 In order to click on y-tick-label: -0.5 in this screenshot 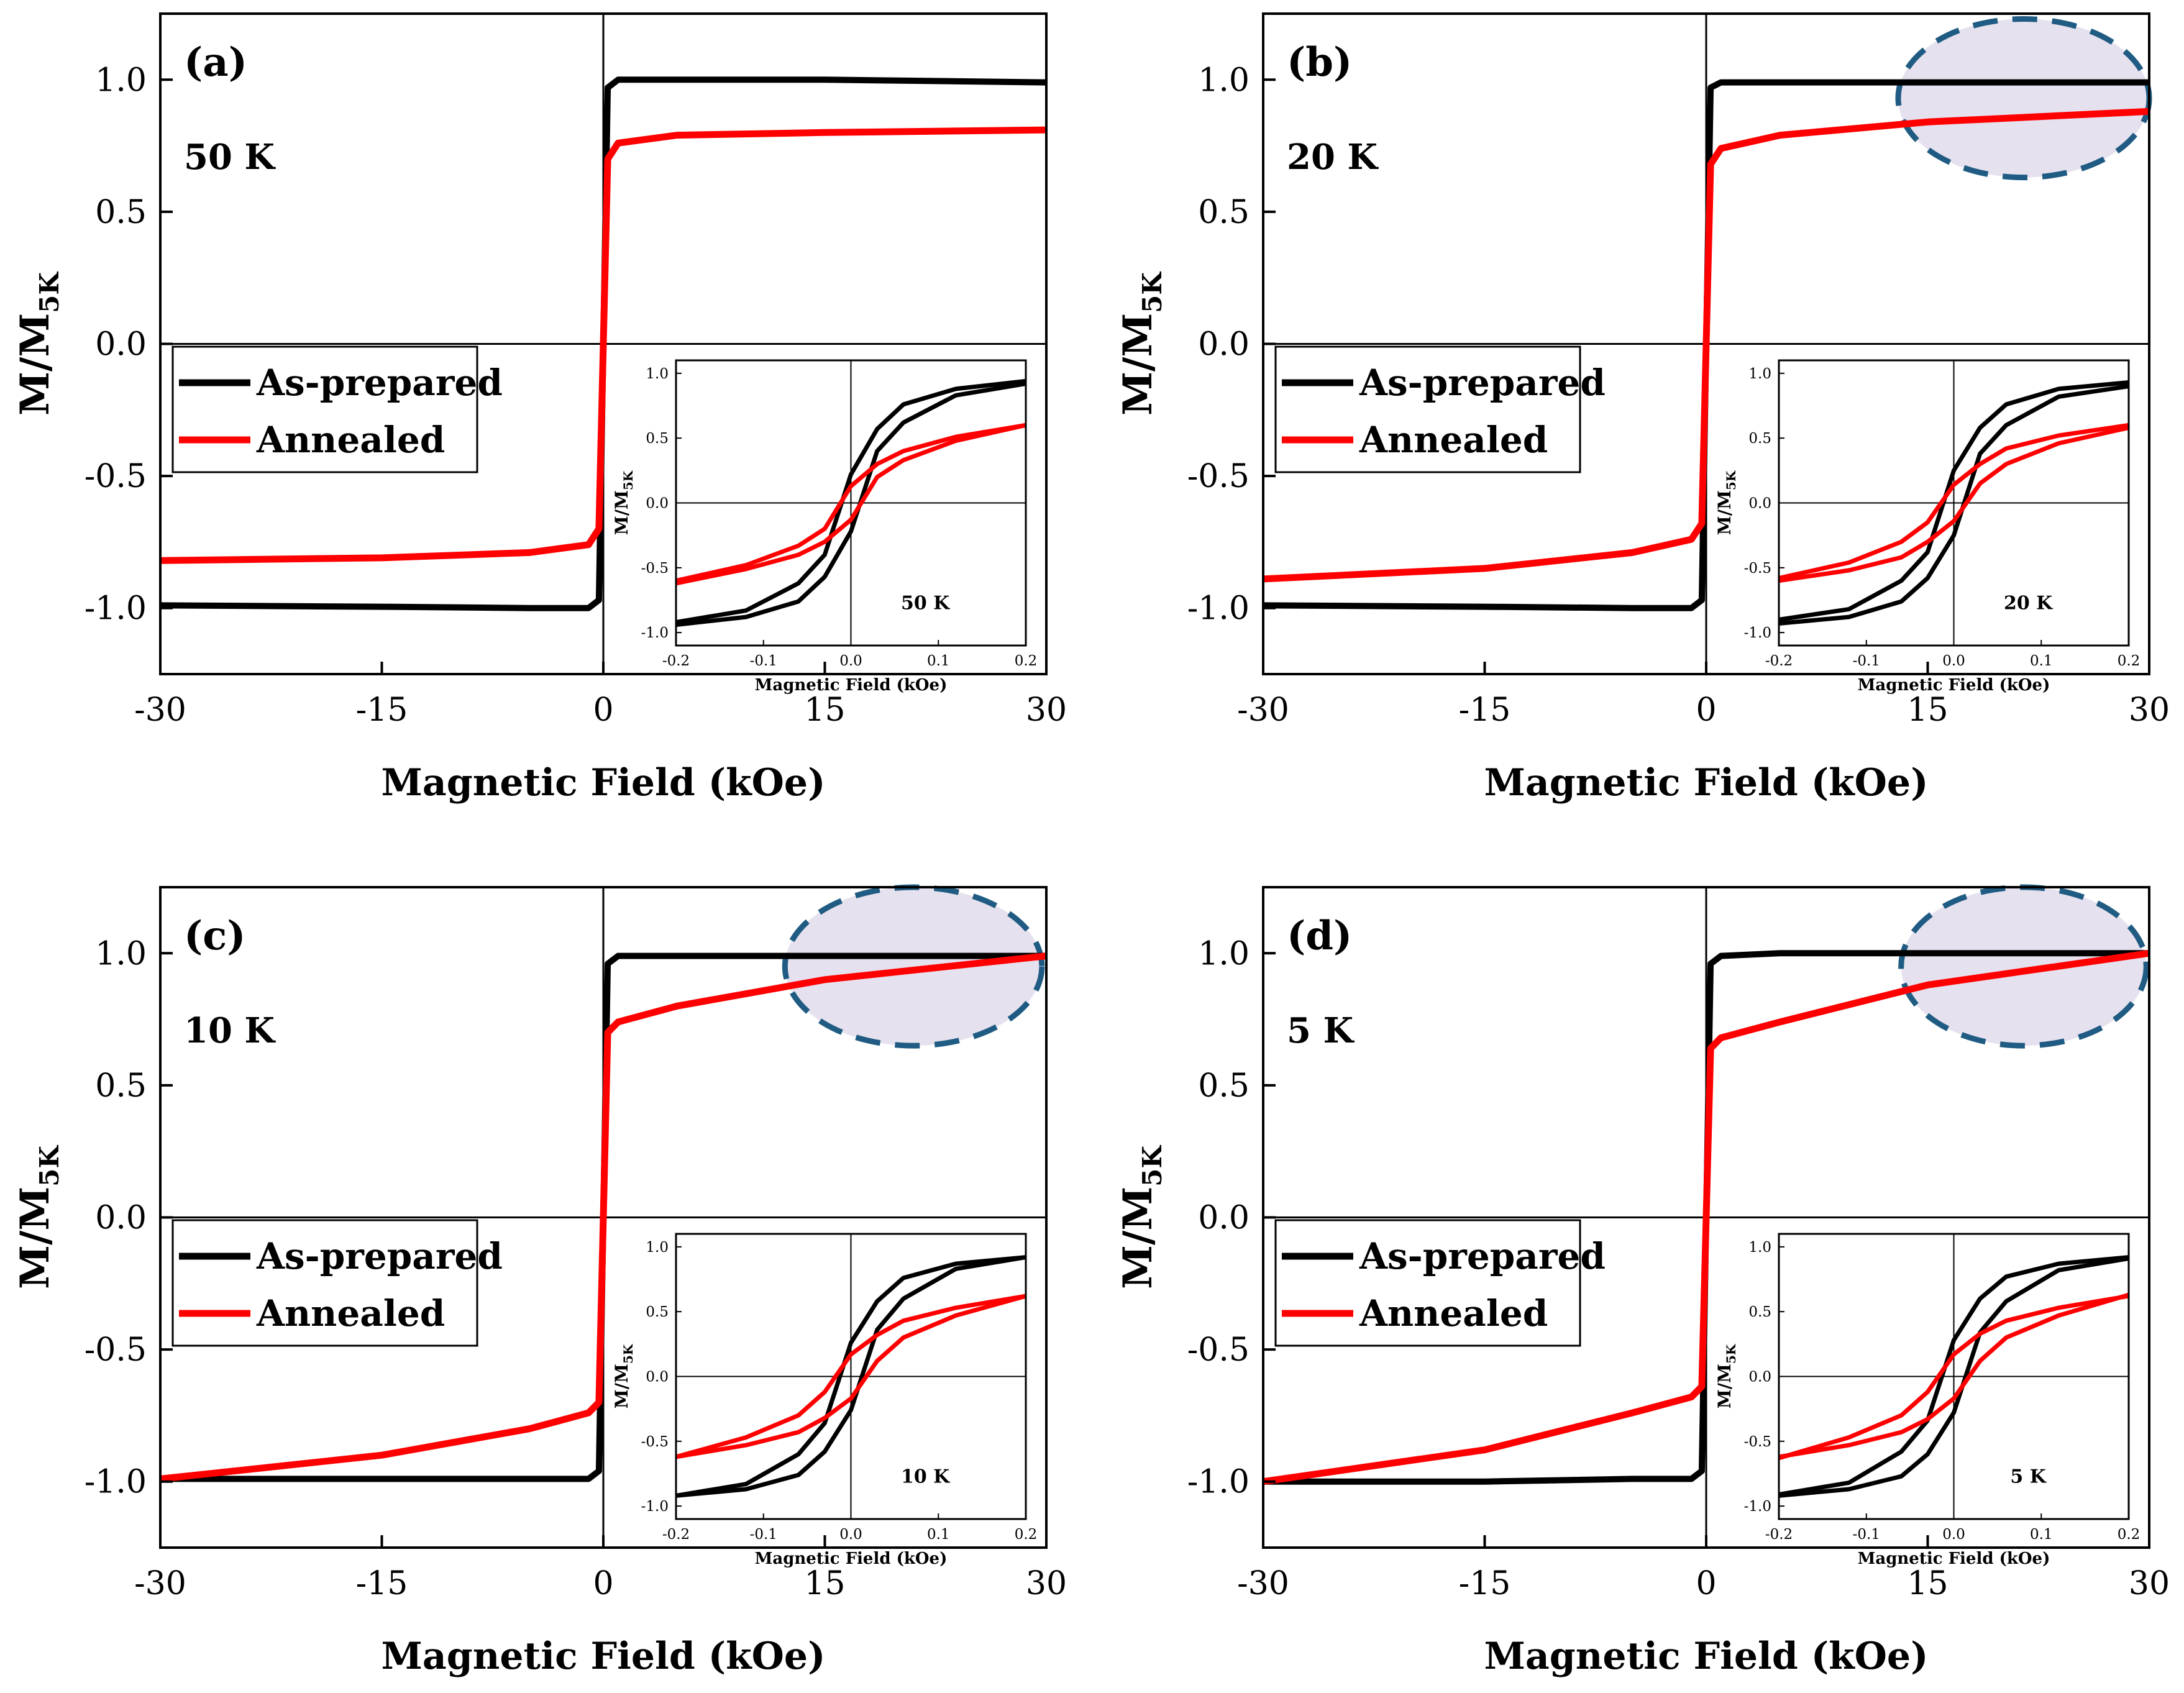, I will do `click(116, 476)`.